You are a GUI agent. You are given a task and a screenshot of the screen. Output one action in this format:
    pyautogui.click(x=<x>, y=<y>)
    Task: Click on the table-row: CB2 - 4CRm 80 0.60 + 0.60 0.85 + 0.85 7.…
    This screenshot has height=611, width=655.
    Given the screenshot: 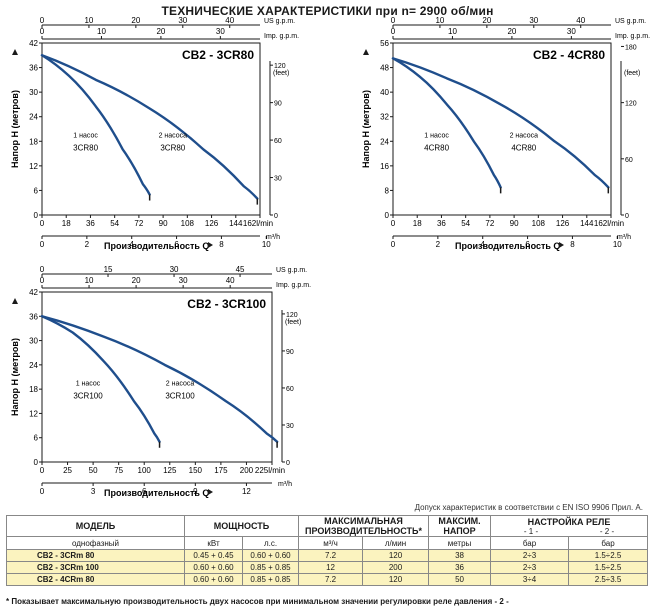 What is the action you would take?
    pyautogui.click(x=327, y=579)
    